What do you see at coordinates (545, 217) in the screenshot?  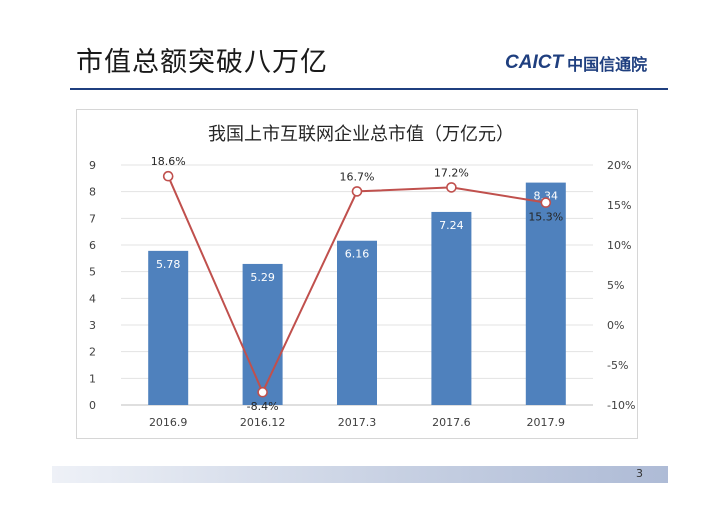 I see `line-value-label: 15.3%` at bounding box center [545, 217].